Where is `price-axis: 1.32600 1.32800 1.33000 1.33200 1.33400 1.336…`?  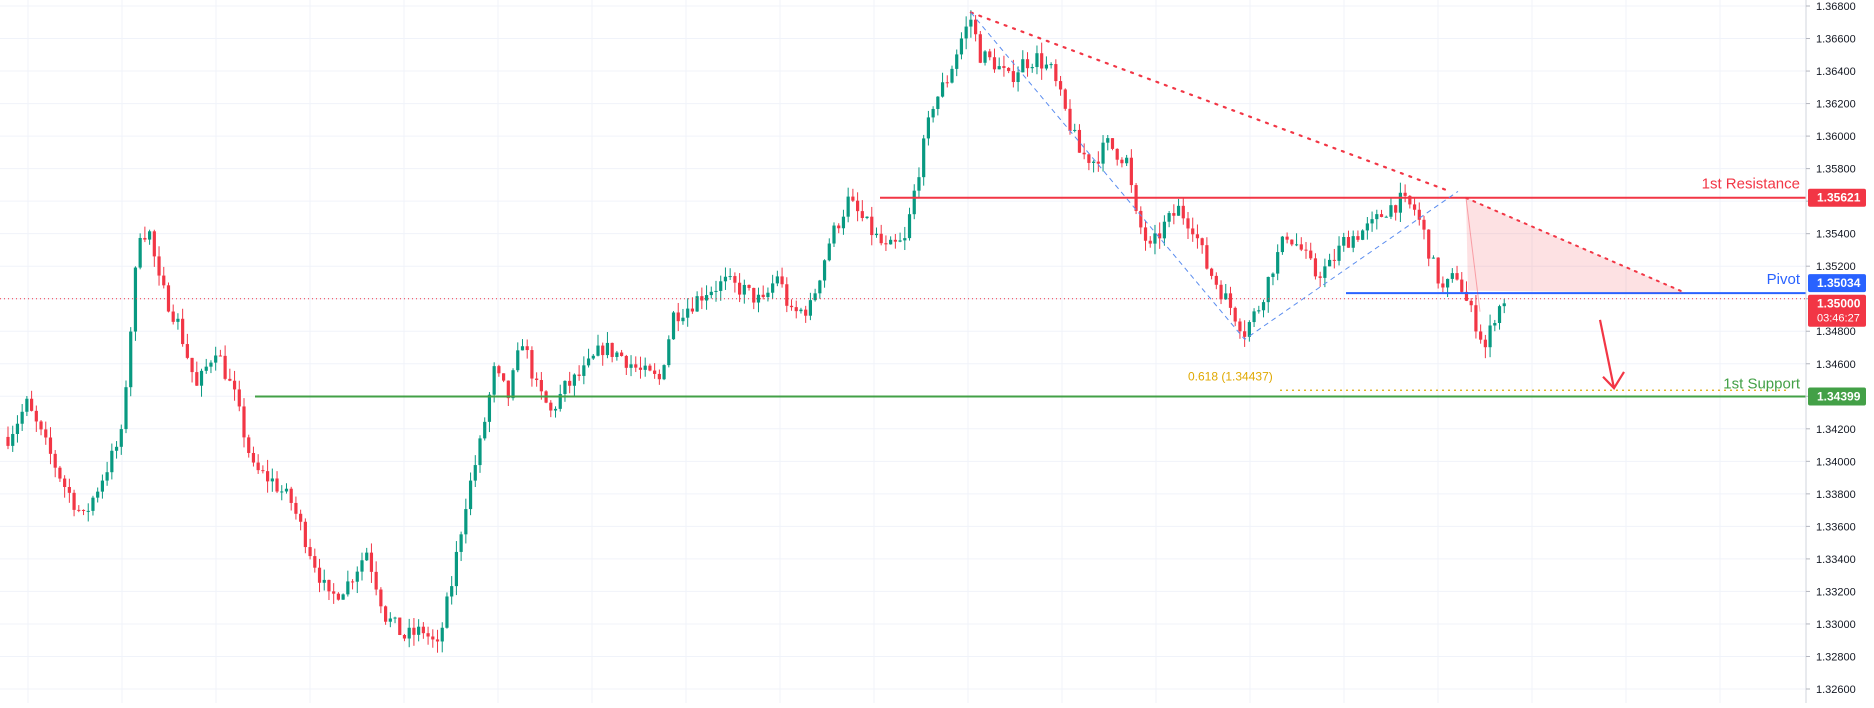 price-axis: 1.32600 1.32800 1.33000 1.33200 1.33400 1.336… is located at coordinates (1830, 351).